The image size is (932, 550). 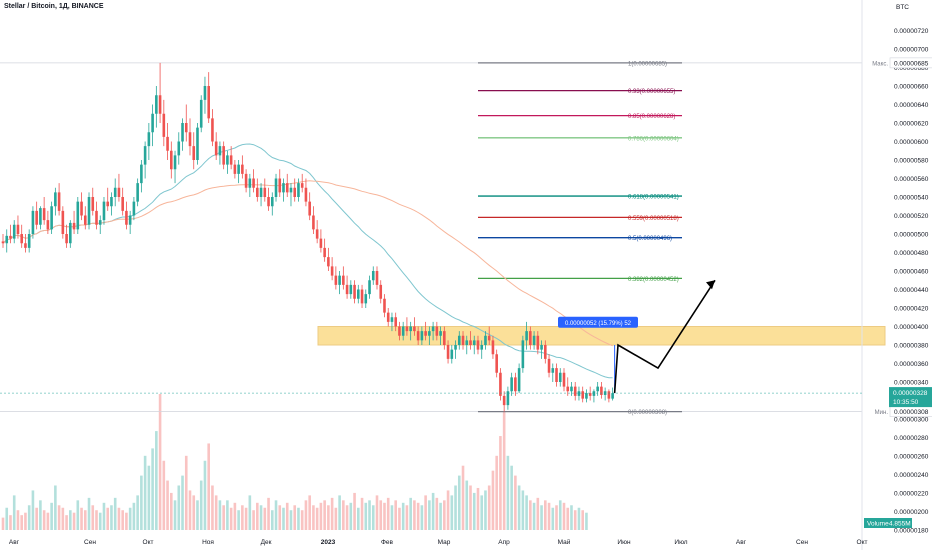 What do you see at coordinates (647, 413) in the screenshot?
I see `fib-level-label: 0(0.00000308)` at bounding box center [647, 413].